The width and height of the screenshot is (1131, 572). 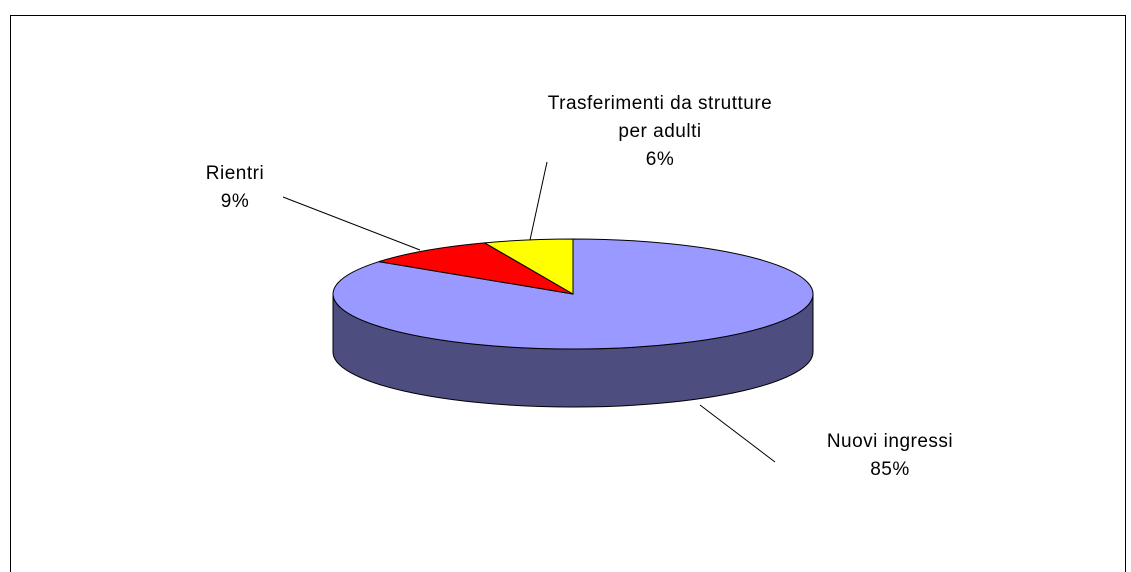 I want to click on slice-name: Nuovi ingressi, so click(x=890, y=441).